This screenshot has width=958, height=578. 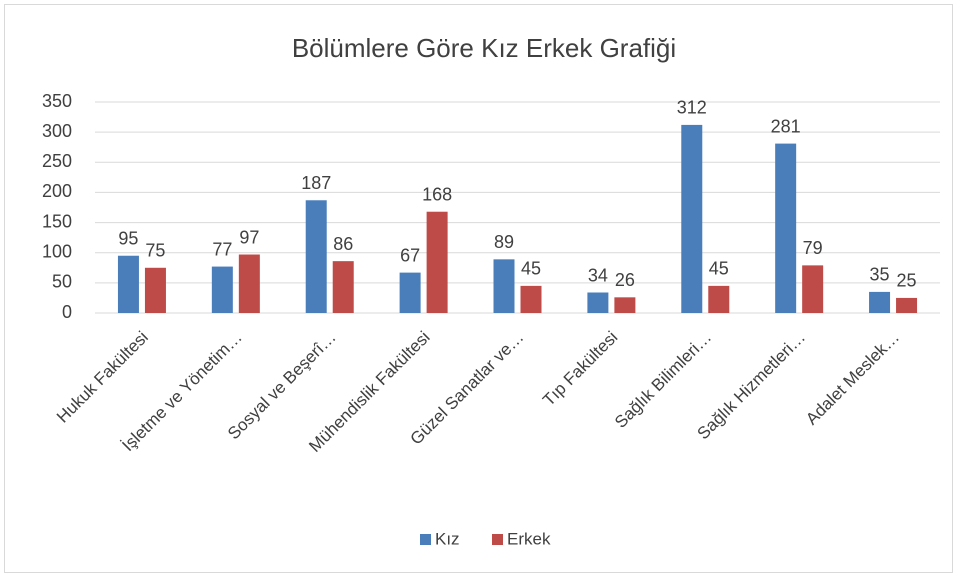 I want to click on legend-label: Kız, so click(x=447, y=538).